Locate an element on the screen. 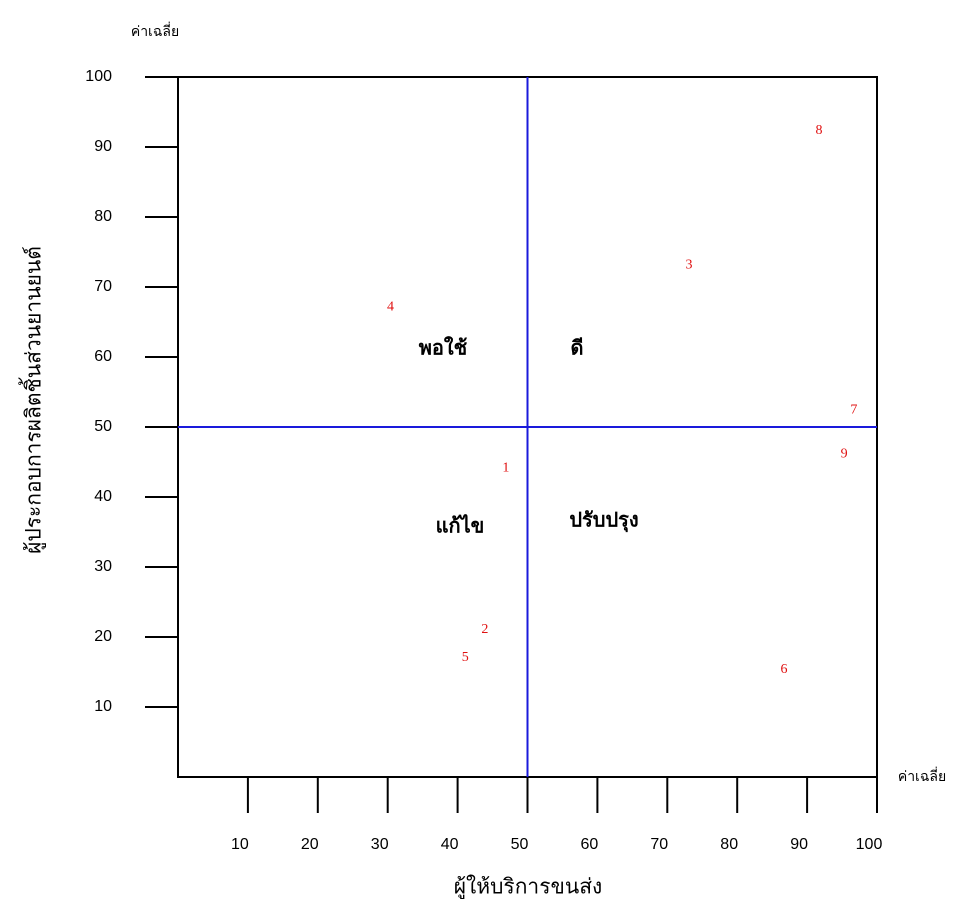 This screenshot has width=958, height=912. y-tick-label: 100 is located at coordinates (98, 76).